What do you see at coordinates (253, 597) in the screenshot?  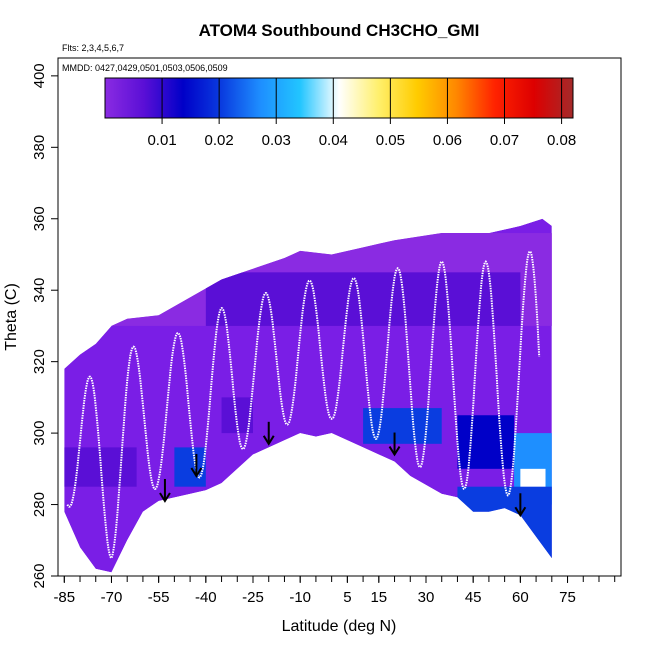 I see `x-tick-label: -25` at bounding box center [253, 597].